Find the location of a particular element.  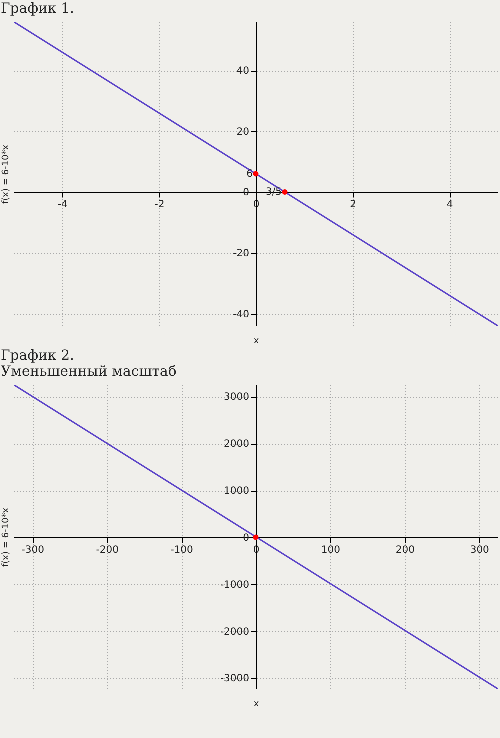

x-tick-label: 2 is located at coordinates (353, 205).